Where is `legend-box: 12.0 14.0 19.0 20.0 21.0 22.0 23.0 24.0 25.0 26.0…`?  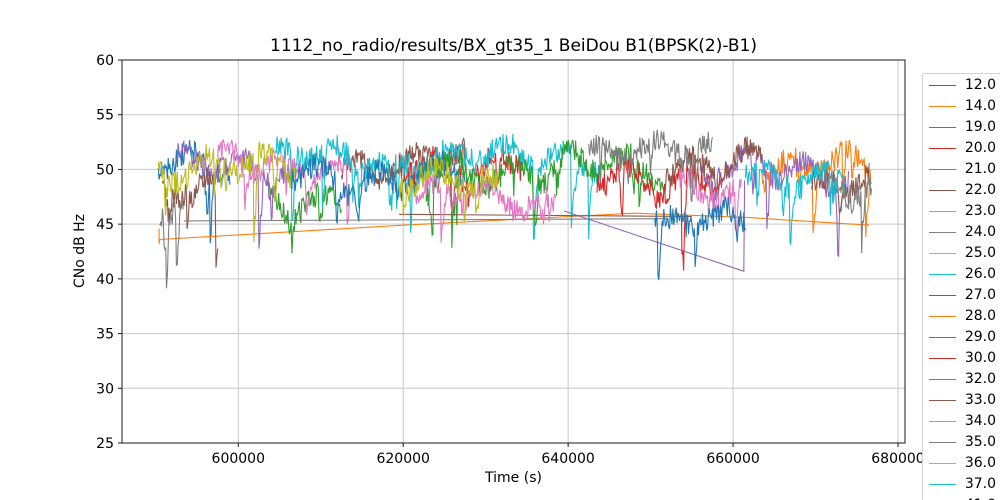
legend-box: 12.0 14.0 19.0 20.0 21.0 22.0 23.0 24.0 25.0 26.0… is located at coordinates (961, 286).